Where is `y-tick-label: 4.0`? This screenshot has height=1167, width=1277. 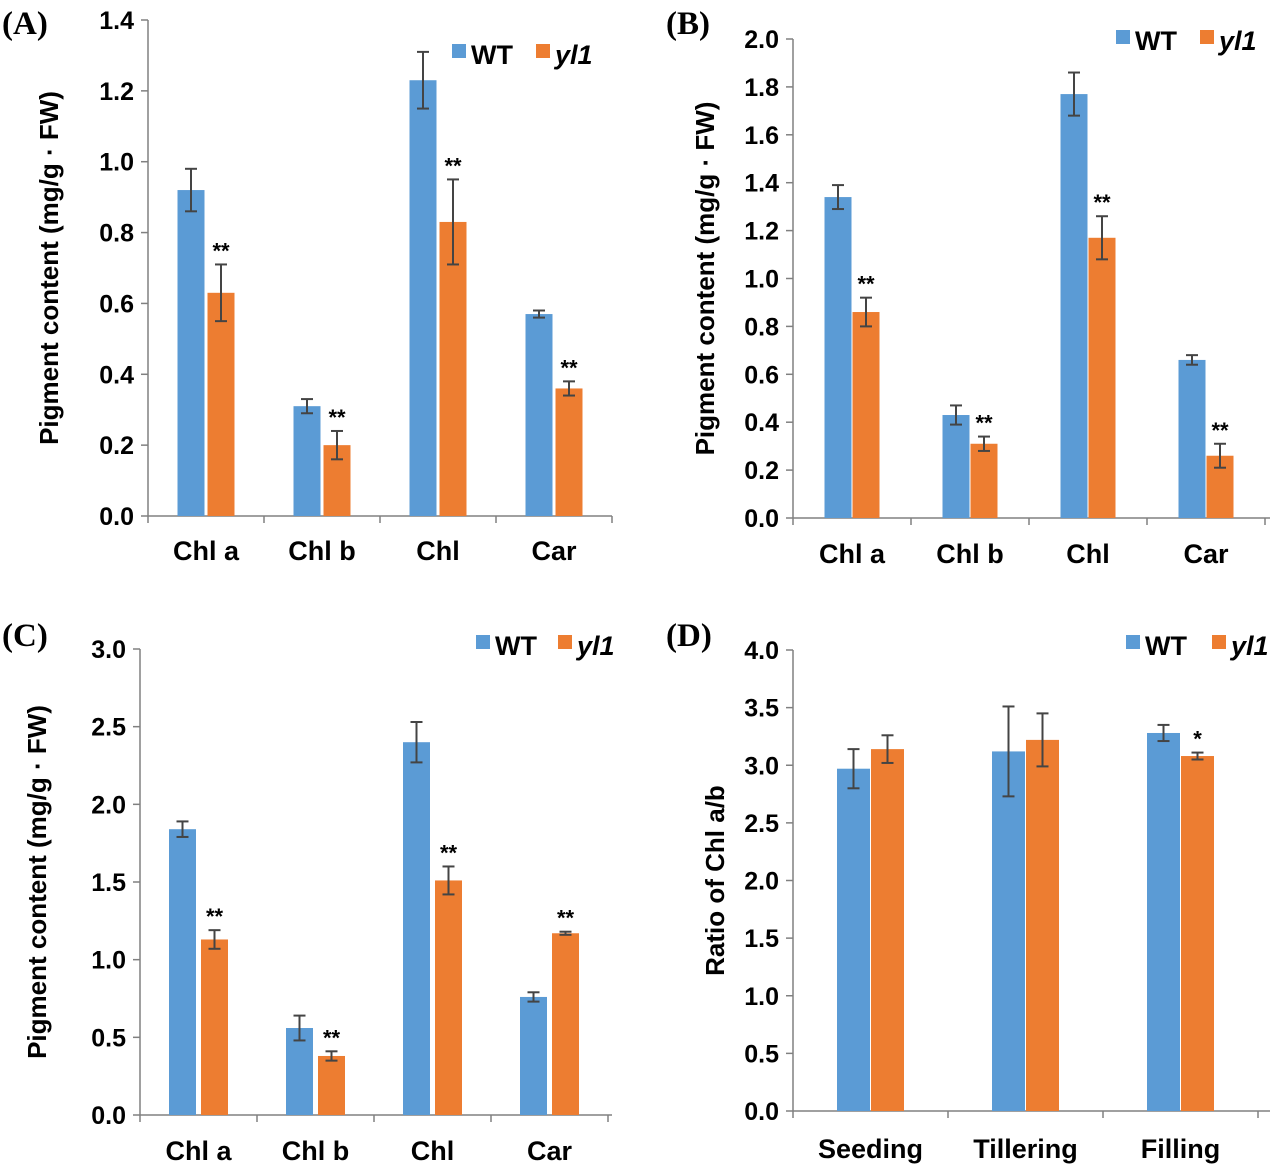 y-tick-label: 4.0 is located at coordinates (761, 651).